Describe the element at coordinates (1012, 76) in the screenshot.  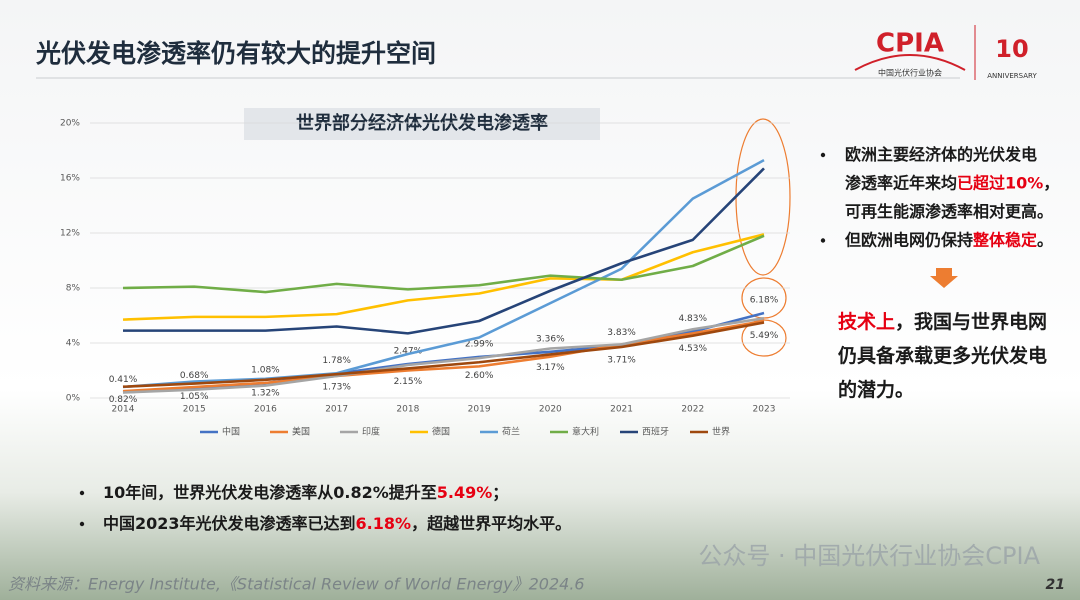
I see `anniversary-text: ANNIVERSARY` at that location.